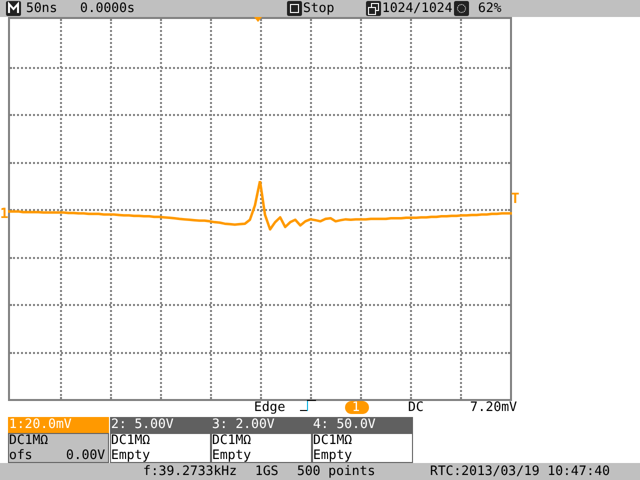  I want to click on annotation: 1, so click(356, 407).